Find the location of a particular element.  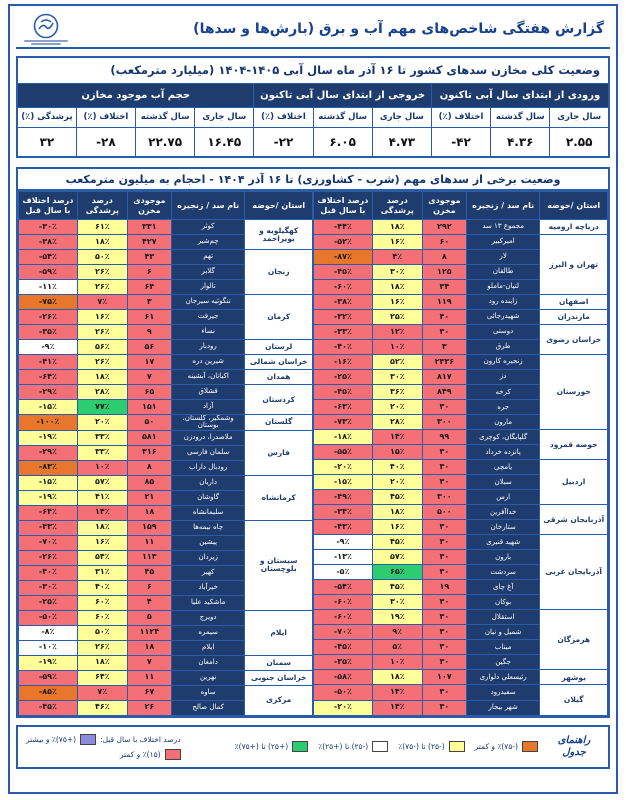

value-cell: ۲۲.۷۵ is located at coordinates (165, 142).